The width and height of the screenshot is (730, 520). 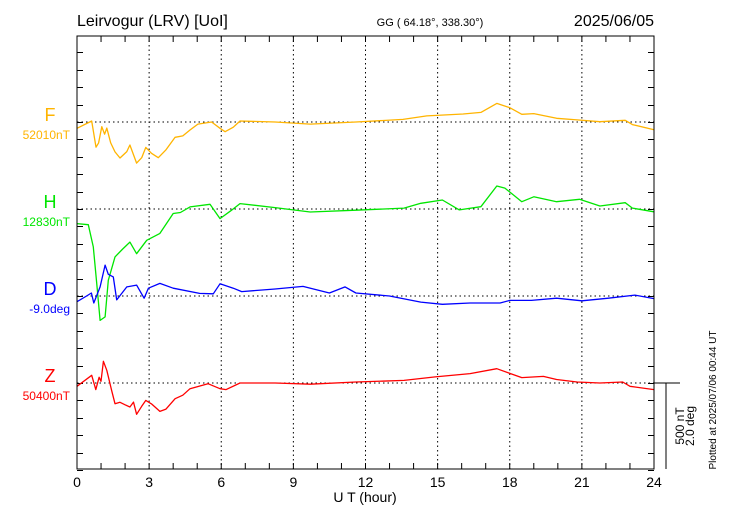 I want to click on date-label: 2025/06/05, so click(x=614, y=21).